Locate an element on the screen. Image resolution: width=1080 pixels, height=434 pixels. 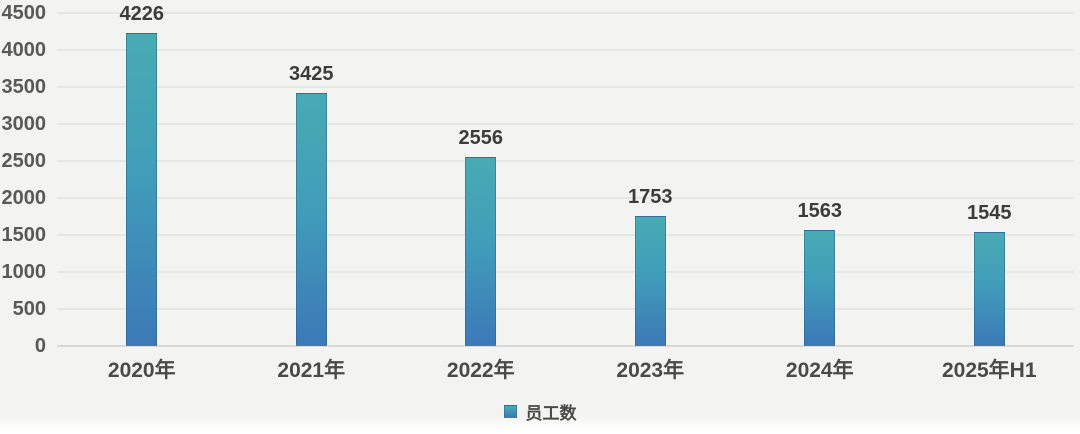
x-axis-line is located at coordinates (565, 346).